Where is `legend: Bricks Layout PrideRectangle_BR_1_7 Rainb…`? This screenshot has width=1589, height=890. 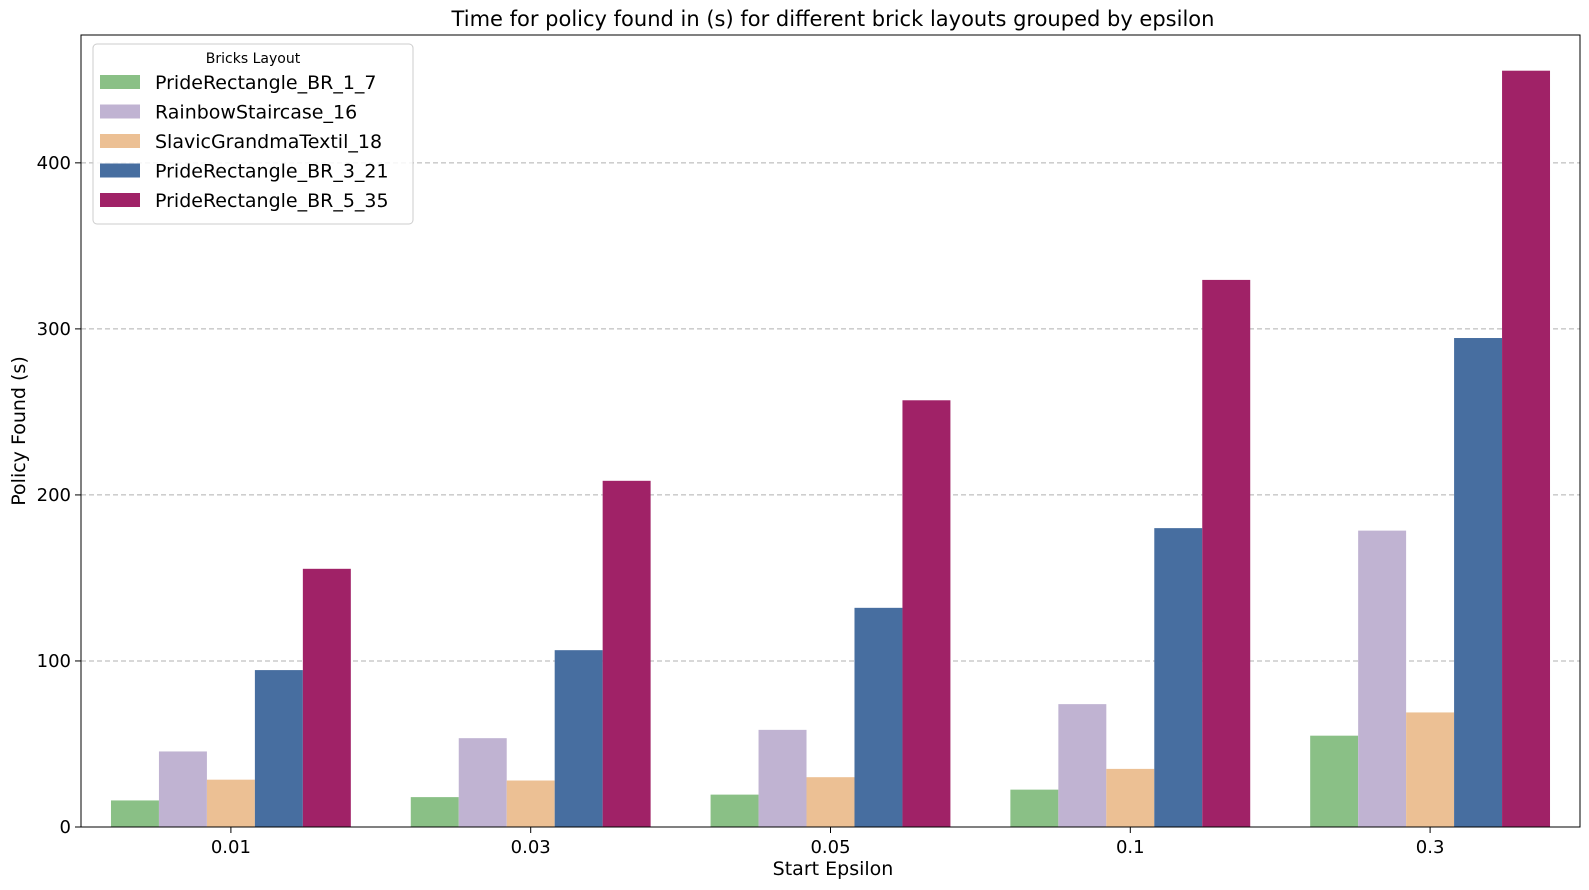
legend: Bricks Layout PrideRectangle_BR_1_7 Rainb… is located at coordinates (253, 134).